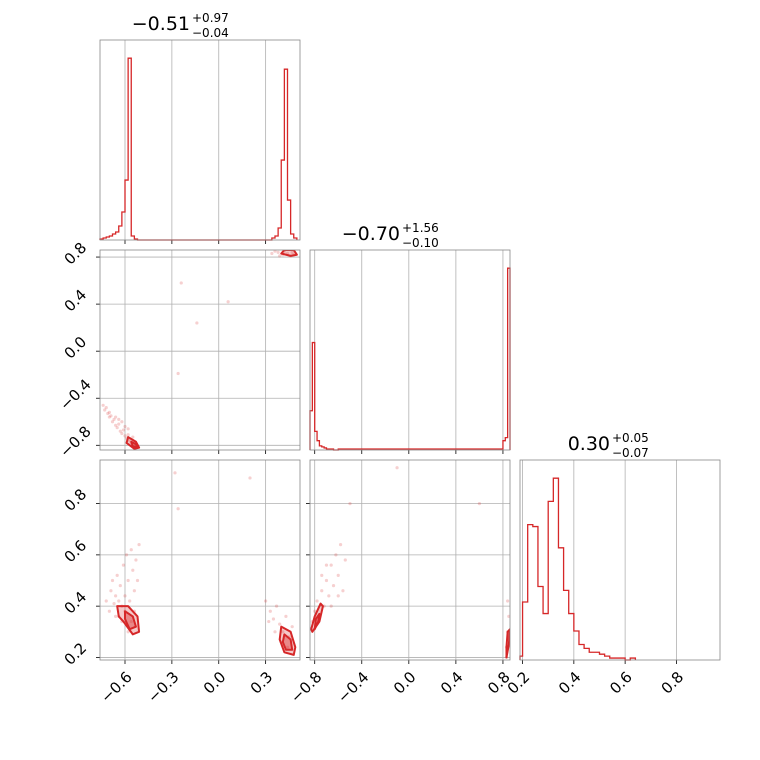 This screenshot has height=760, width=760. What do you see at coordinates (405, 683) in the screenshot?
I see `x-tick-label: 0.0` at bounding box center [405, 683].